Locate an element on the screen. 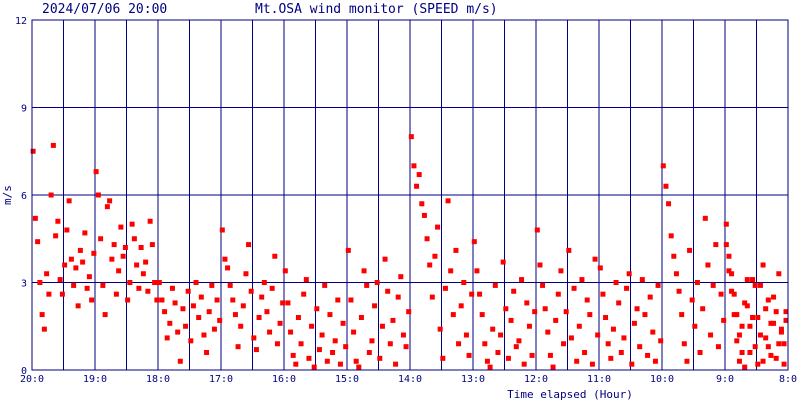 This screenshot has width=800, height=400. y-tick-label: 12 is located at coordinates (21, 21).